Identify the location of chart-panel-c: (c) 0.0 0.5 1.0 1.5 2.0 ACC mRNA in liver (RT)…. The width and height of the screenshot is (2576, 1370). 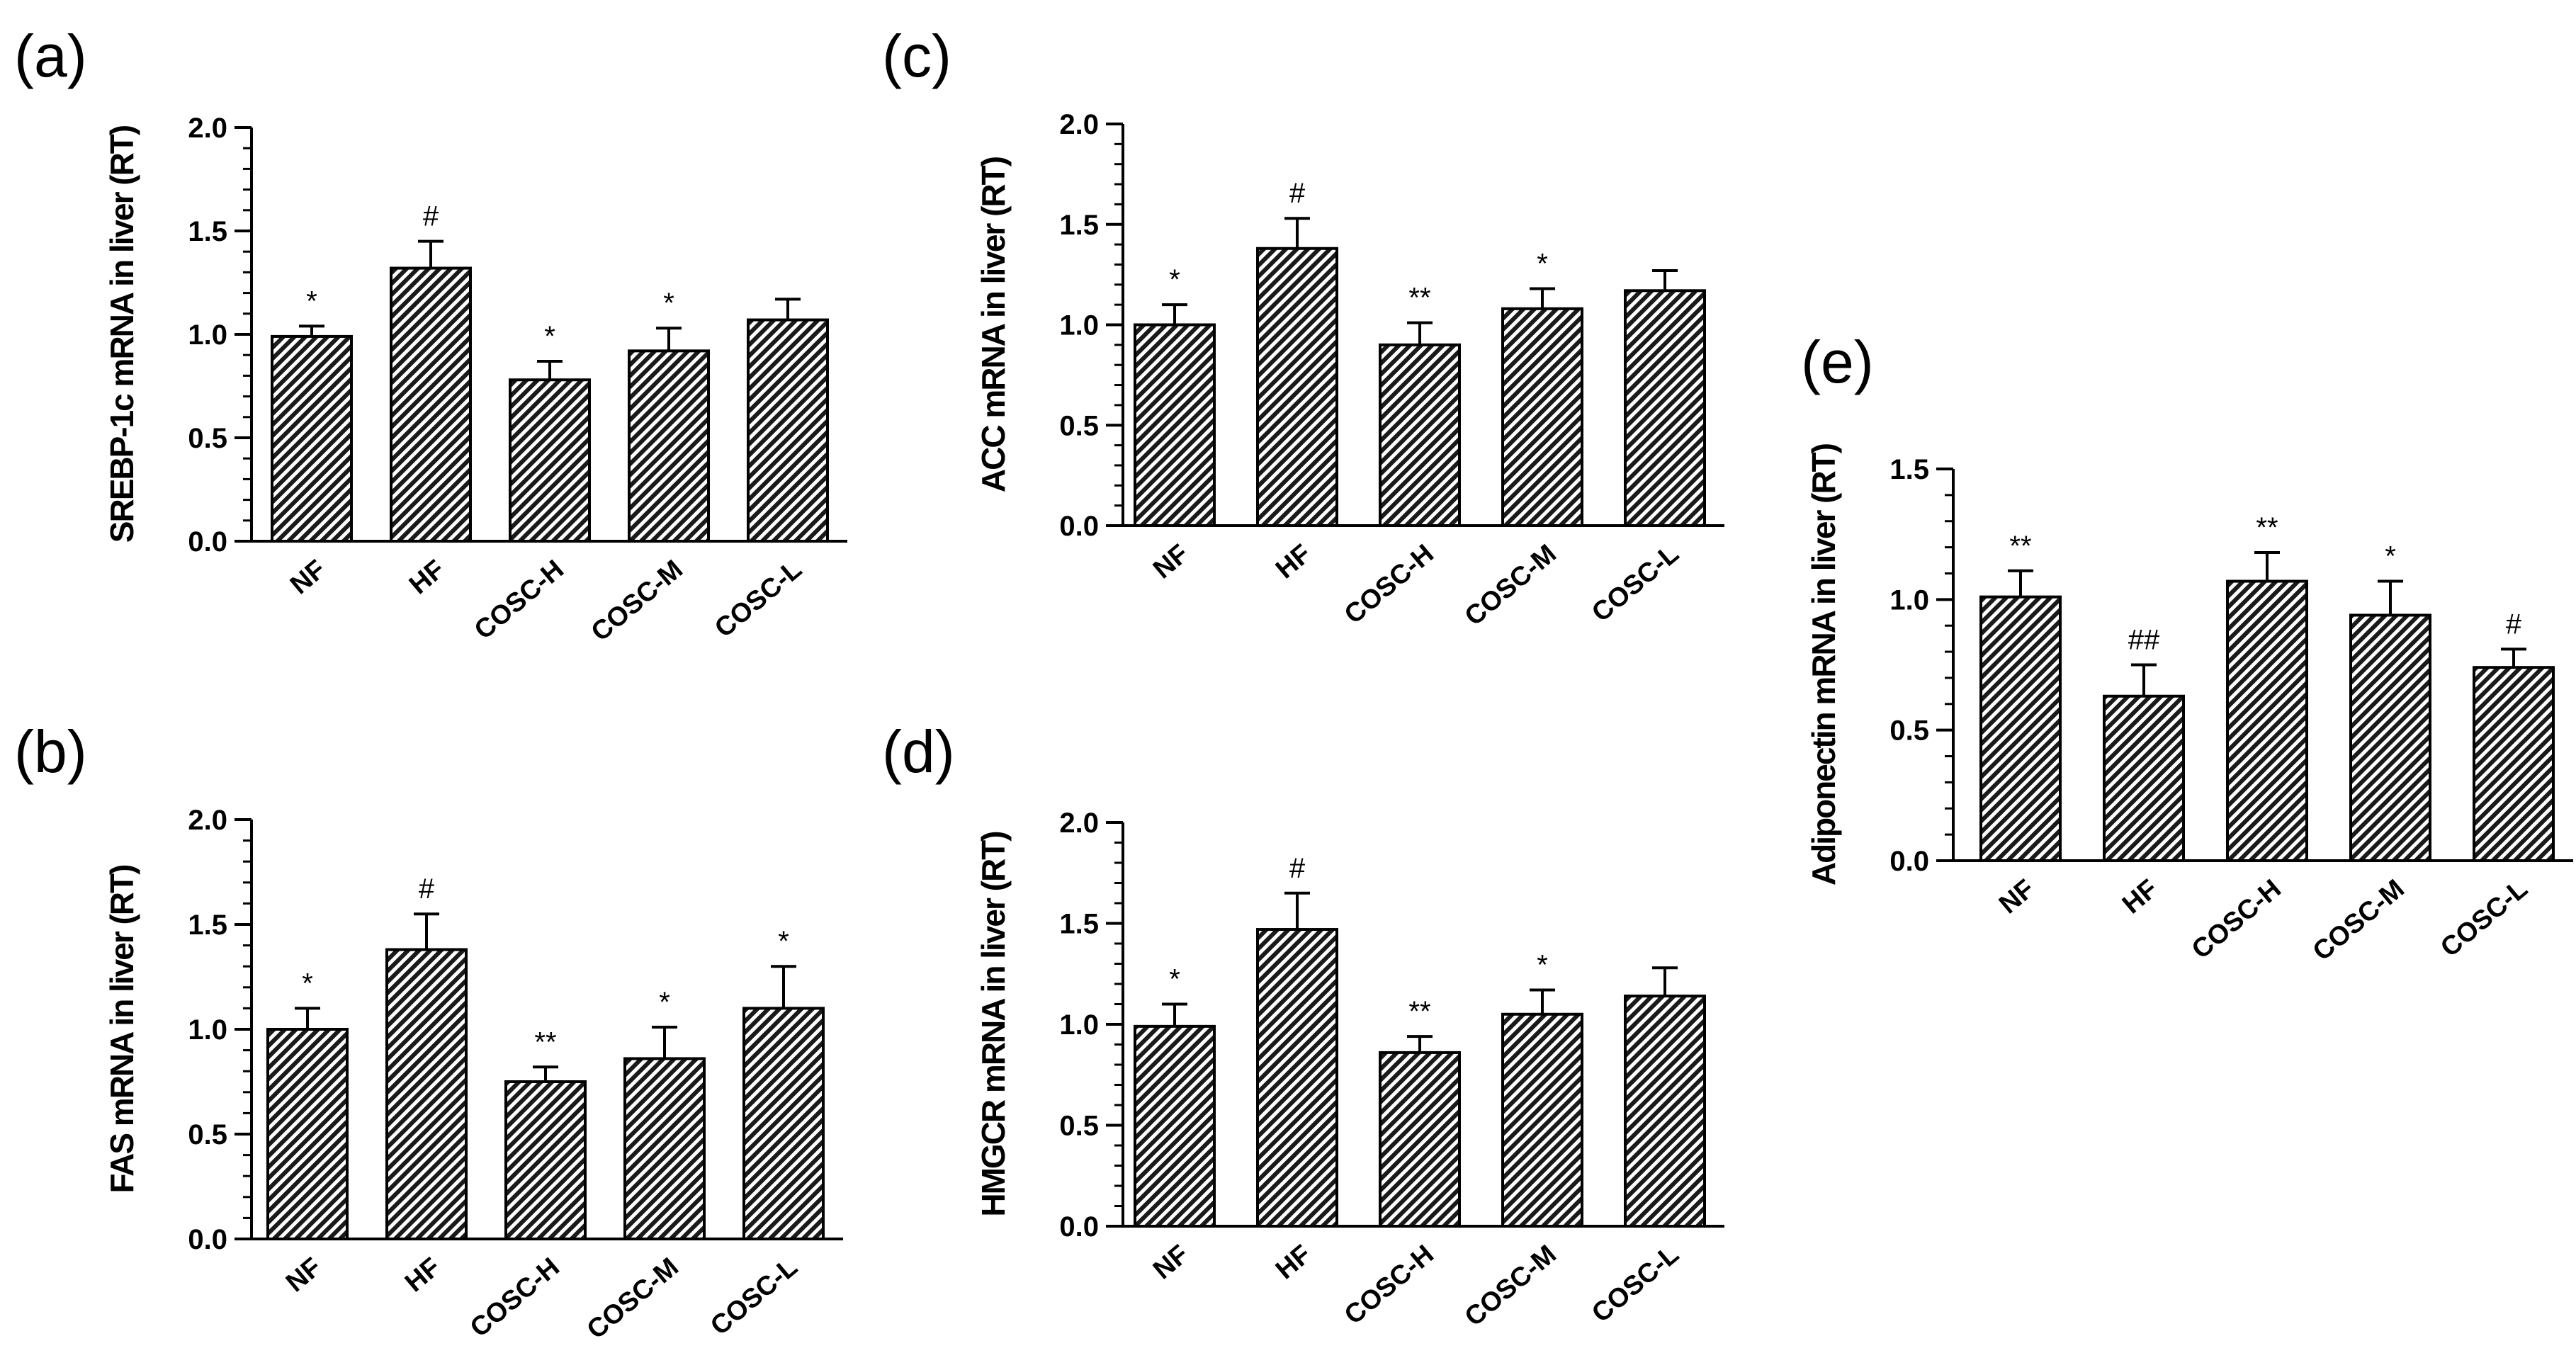
(1303, 327).